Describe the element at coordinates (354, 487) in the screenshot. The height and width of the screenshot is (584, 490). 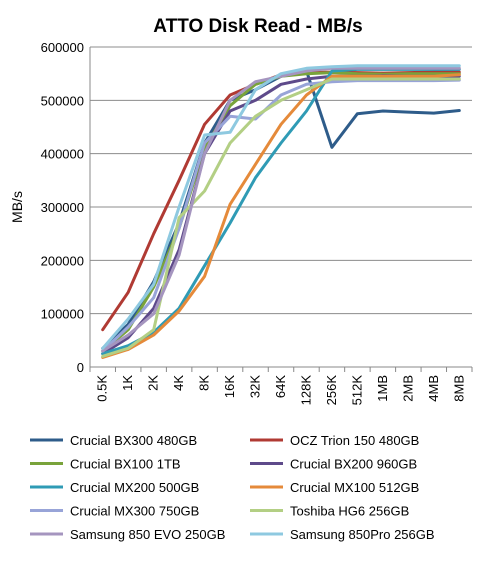
I see `legend-label: Crucial MX100 512GB` at that location.